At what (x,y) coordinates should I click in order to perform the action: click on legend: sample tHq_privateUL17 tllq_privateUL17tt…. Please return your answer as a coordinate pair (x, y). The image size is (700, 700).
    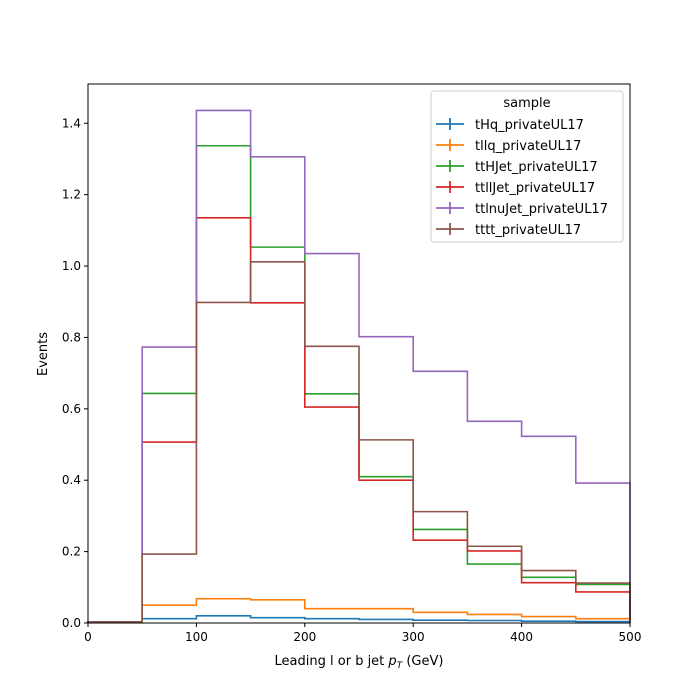
    Looking at the image, I should click on (527, 166).